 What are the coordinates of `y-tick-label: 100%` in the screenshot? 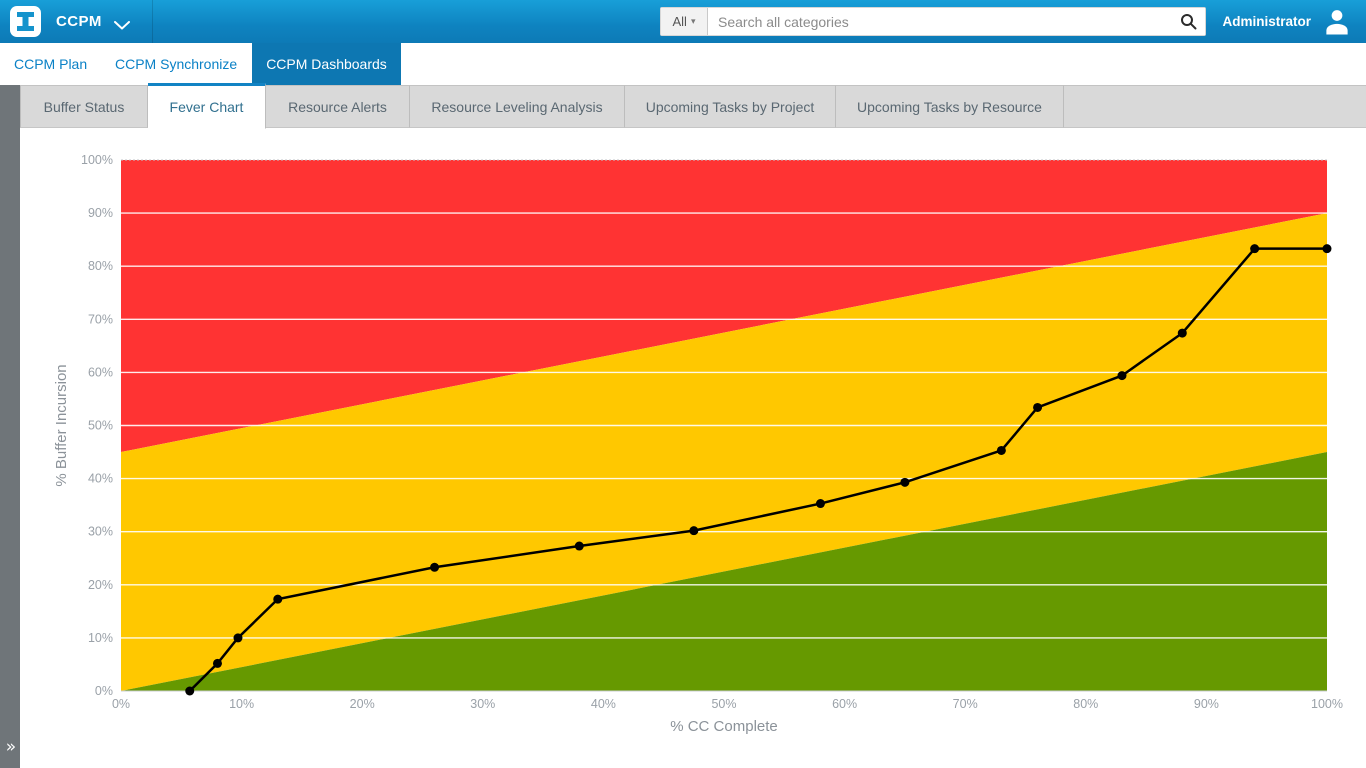 It's located at (97, 160).